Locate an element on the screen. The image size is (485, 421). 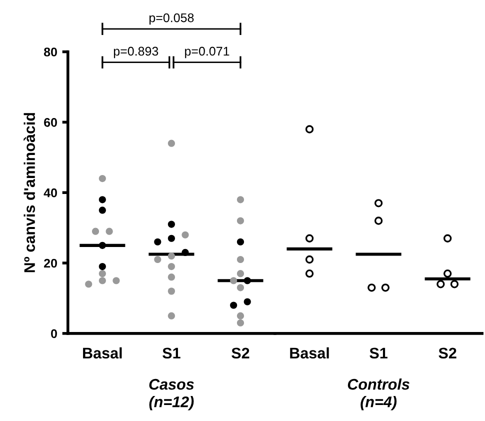
annotation: p=0.071 is located at coordinates (207, 52).